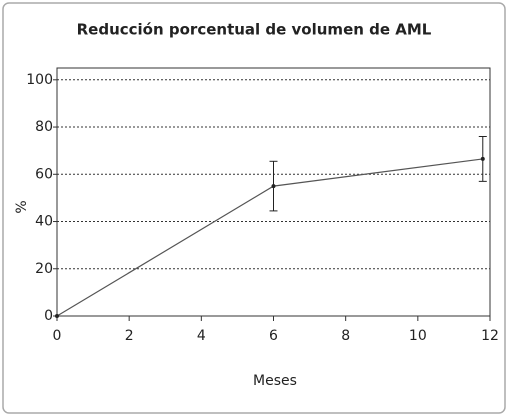 The height and width of the screenshot is (417, 509). I want to click on x-tick-label: 12, so click(490, 336).